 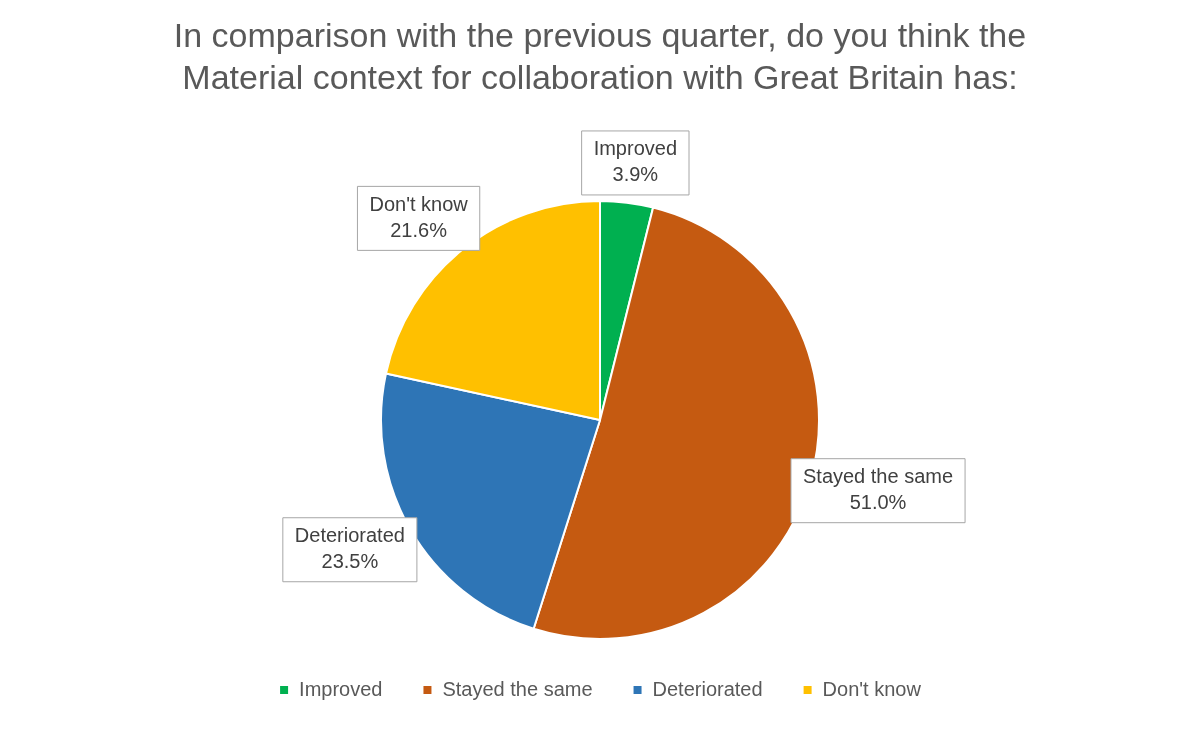 What do you see at coordinates (635, 174) in the screenshot?
I see `data-label: 3.9%` at bounding box center [635, 174].